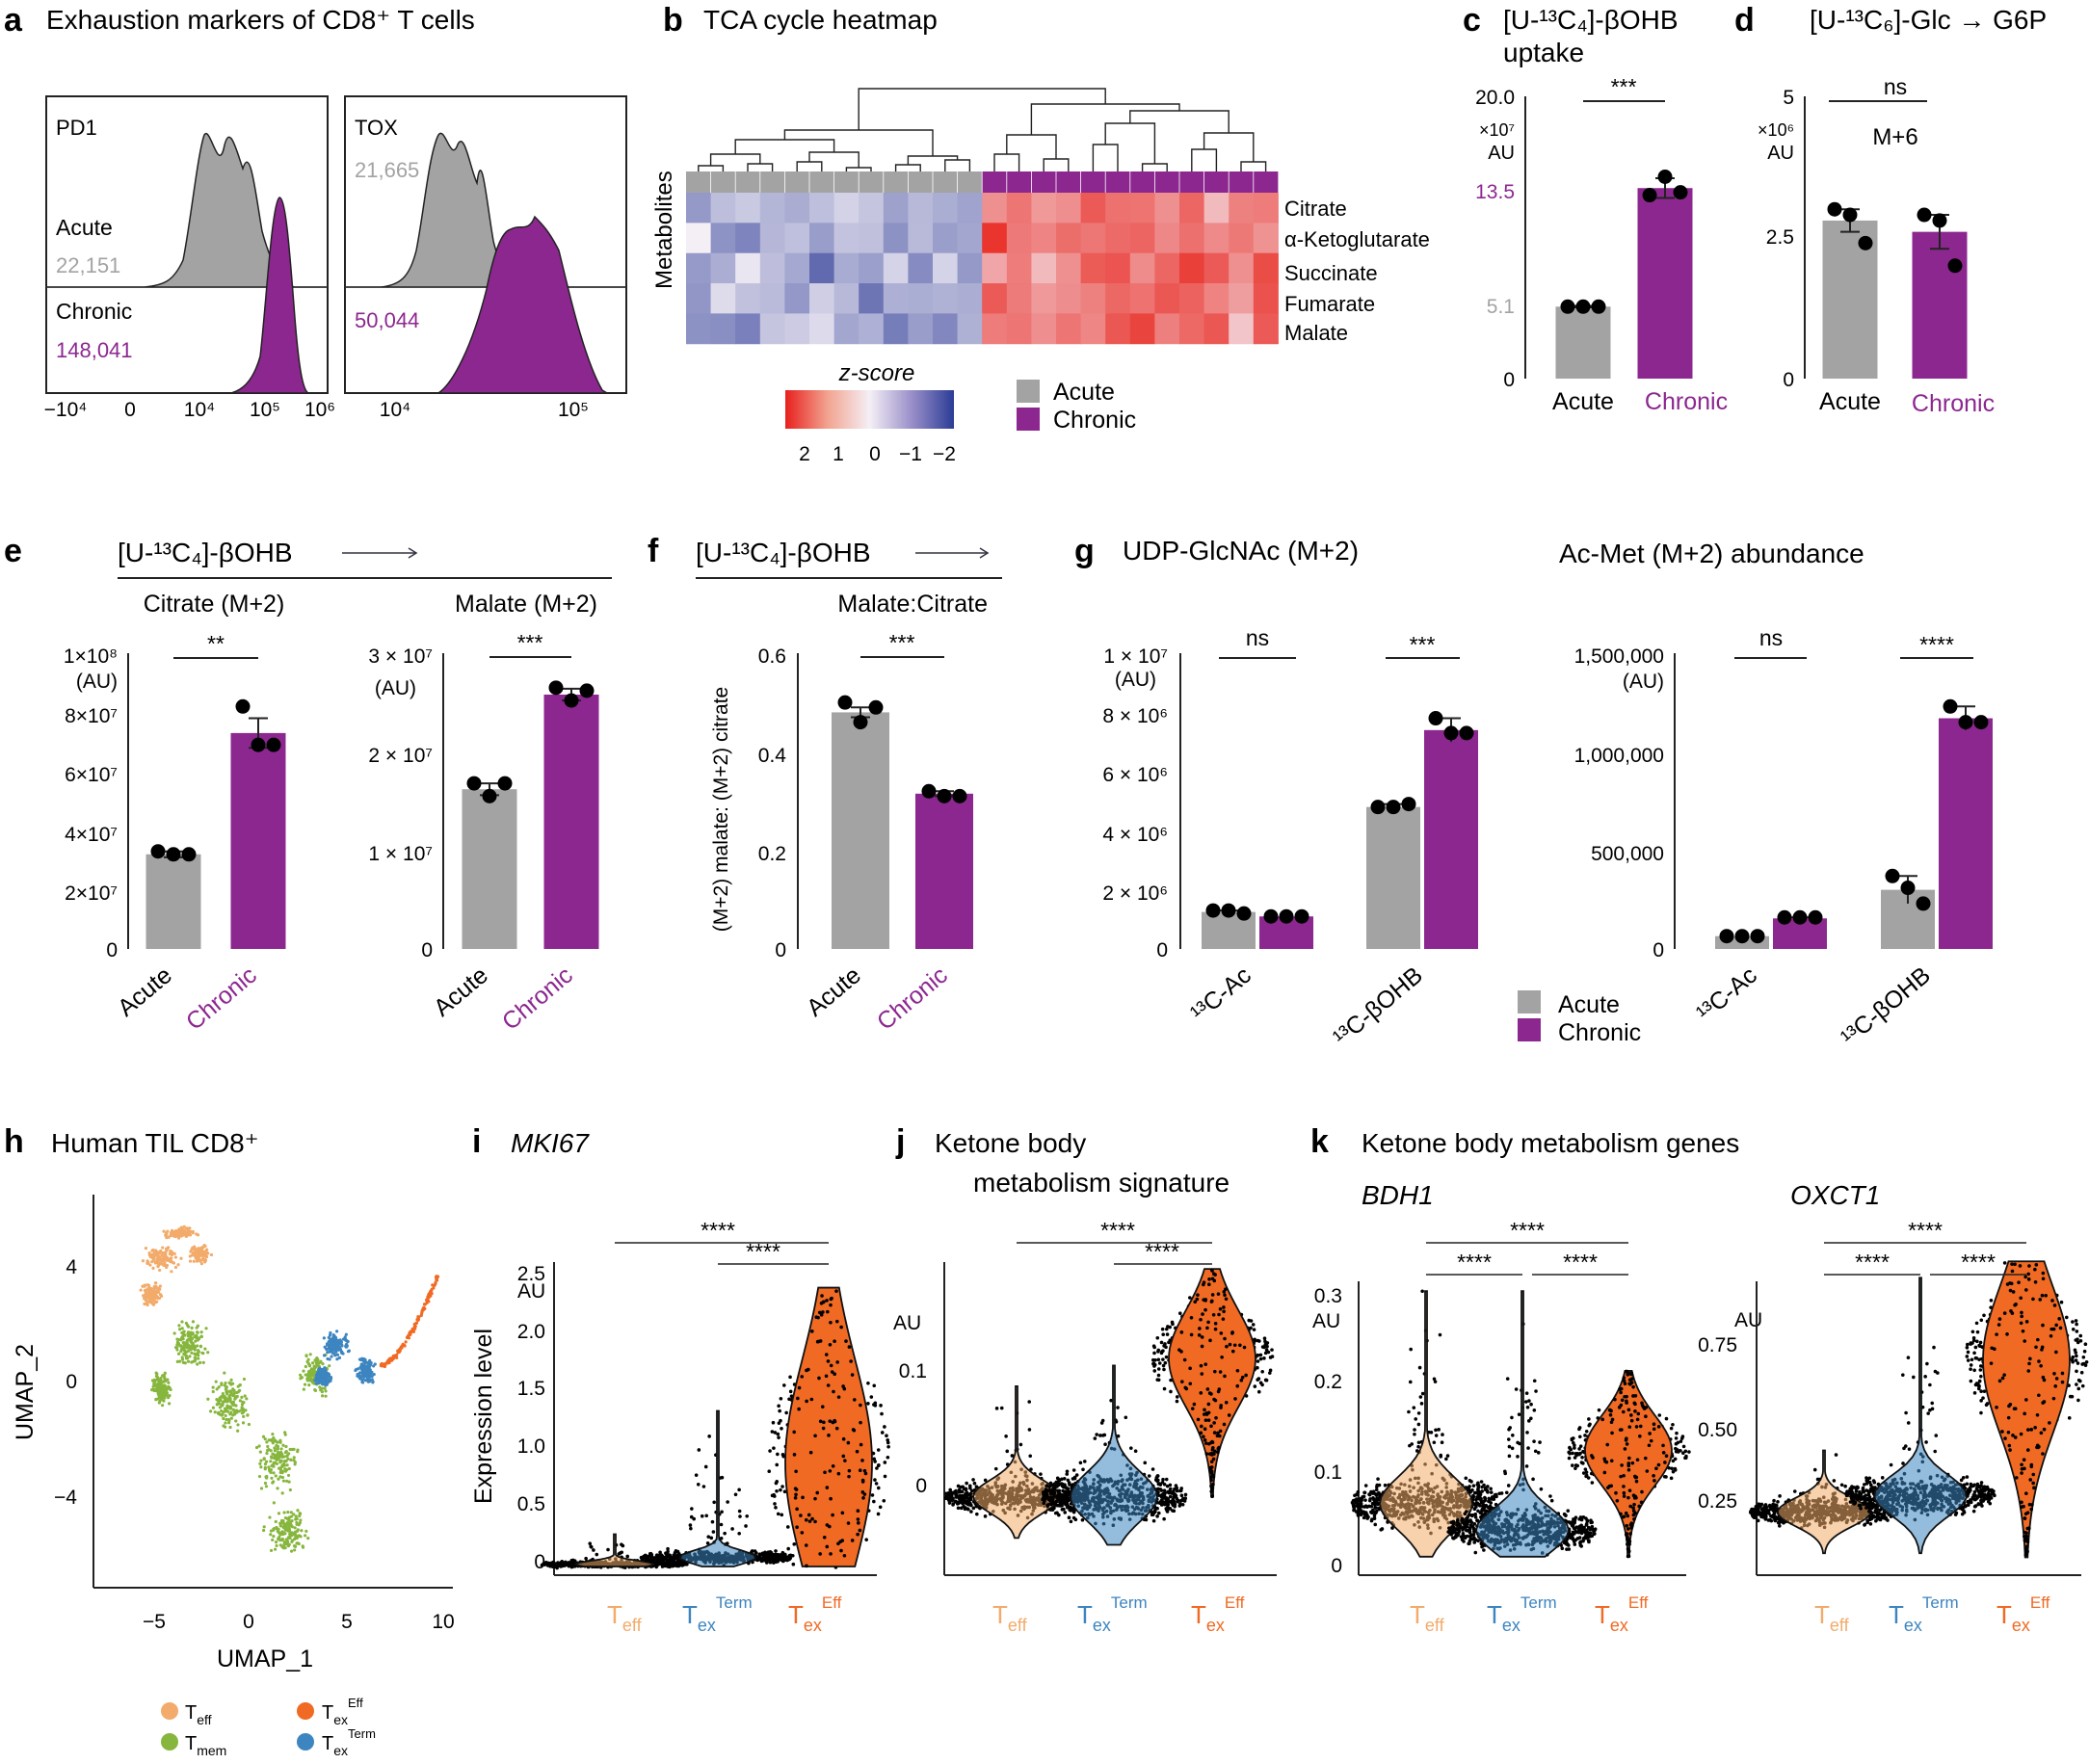 The height and width of the screenshot is (1764, 2089). What do you see at coordinates (531, 1389) in the screenshot?
I see `ytick: 1.5` at bounding box center [531, 1389].